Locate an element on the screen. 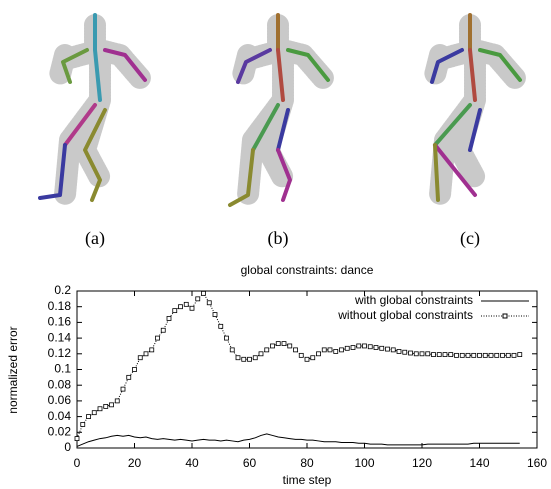 The width and height of the screenshot is (551, 489). y-axis-label: normalized error is located at coordinates (13, 369).